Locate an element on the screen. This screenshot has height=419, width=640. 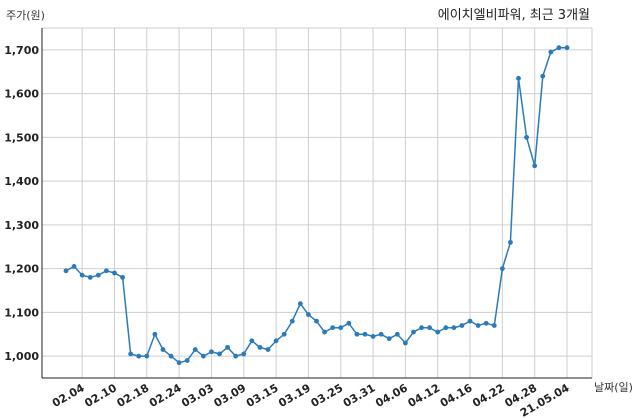
x-tick-label: 03.15 is located at coordinates (262, 395).